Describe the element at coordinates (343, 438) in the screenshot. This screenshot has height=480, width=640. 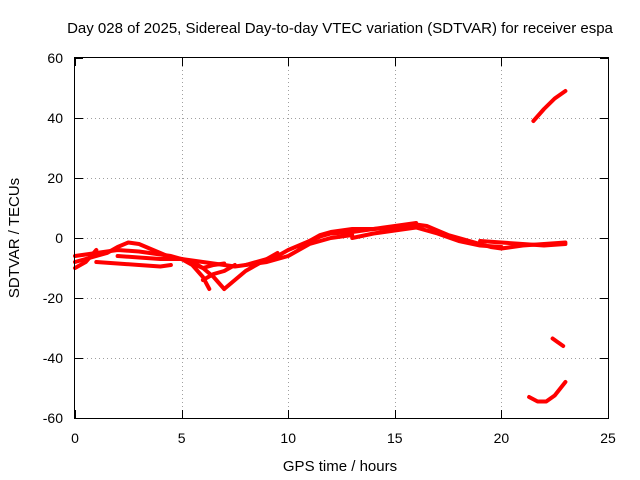
I see `x-tick-labels: 0 5 10 15 20 25` at that location.